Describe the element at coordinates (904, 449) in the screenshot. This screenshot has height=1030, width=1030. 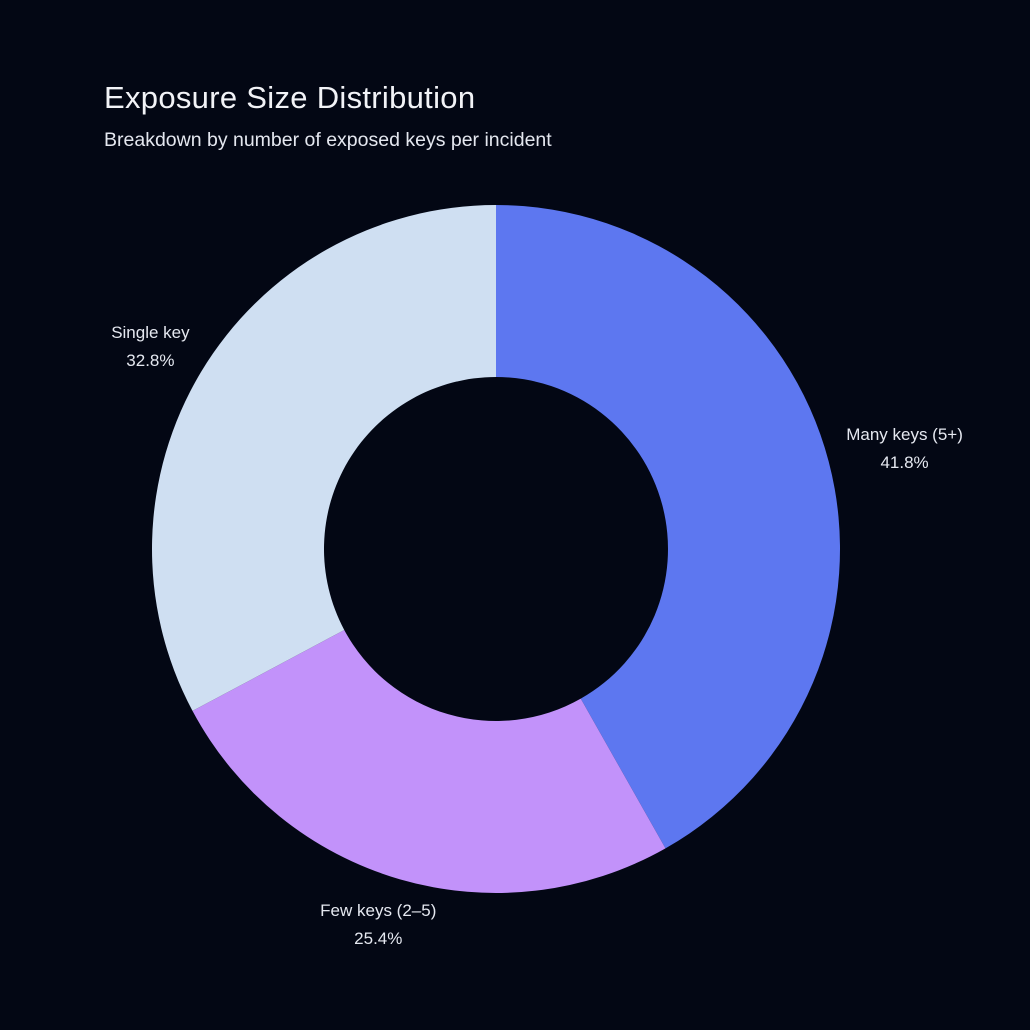
I see `pie-slice-label-many-keys-5: Many keys (5+) 41.8%` at that location.